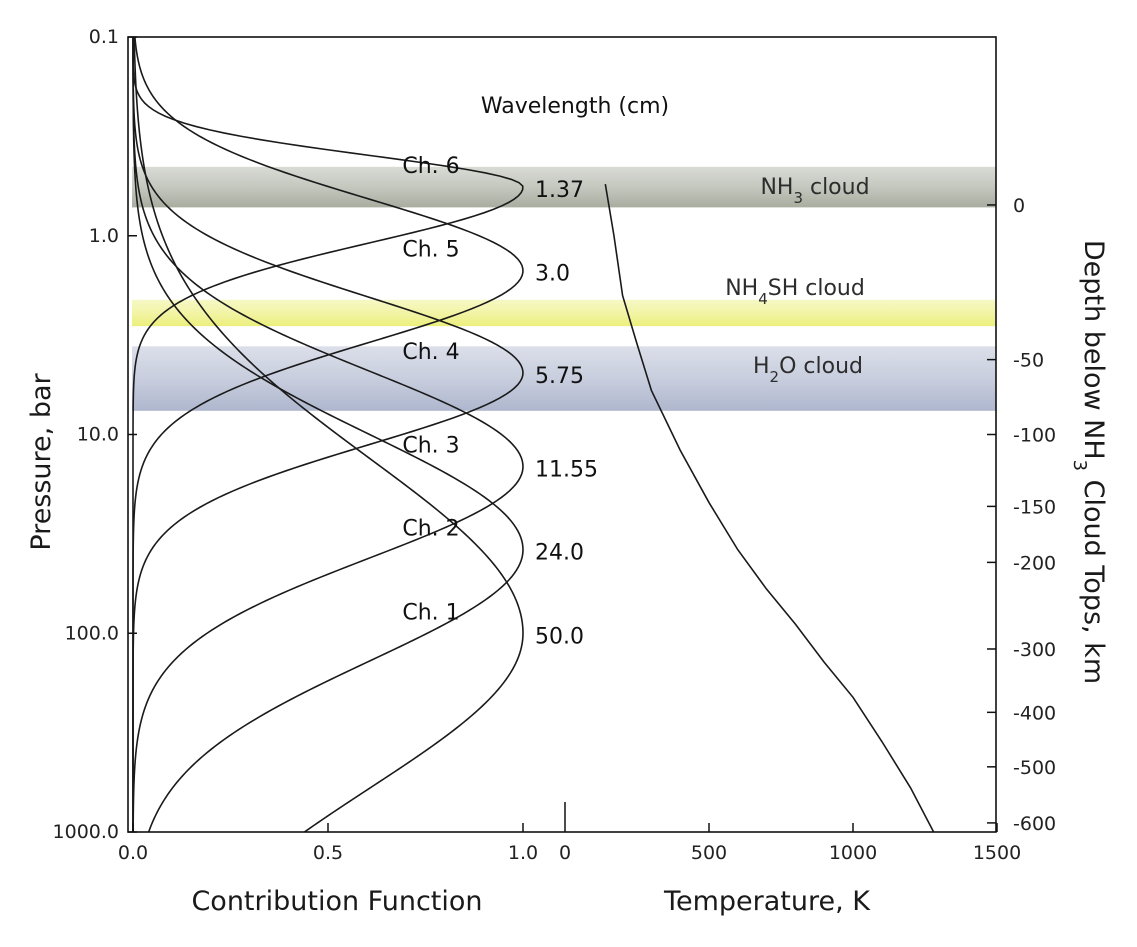  I want to click on right-tick-label: -500, so click(1034, 768).